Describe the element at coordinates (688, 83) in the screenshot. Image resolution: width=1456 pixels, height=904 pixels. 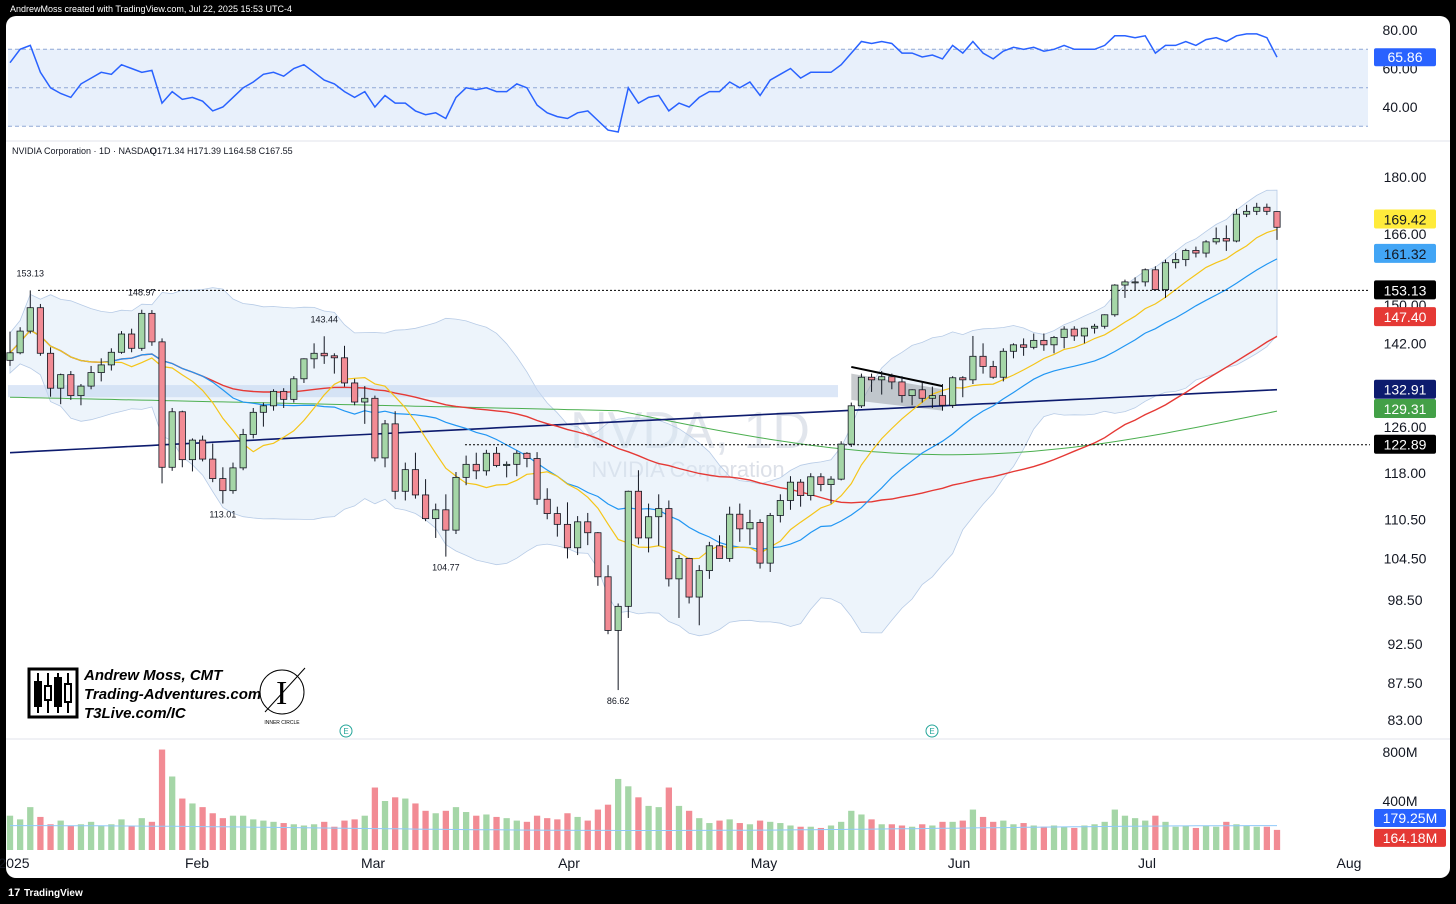
I see `rsi-pane` at that location.